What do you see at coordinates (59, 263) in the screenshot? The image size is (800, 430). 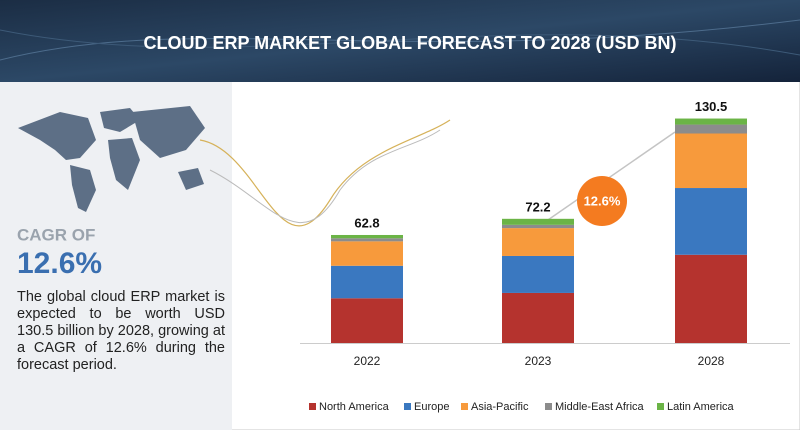 I see `cagr-value: 12.6%` at bounding box center [59, 263].